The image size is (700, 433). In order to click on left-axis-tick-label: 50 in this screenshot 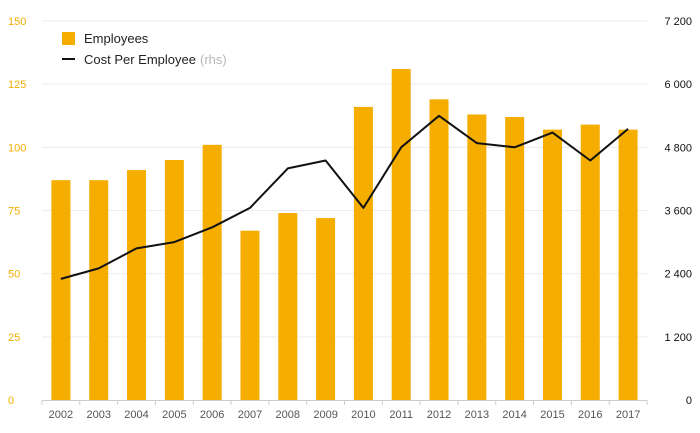, I will do `click(14, 275)`.